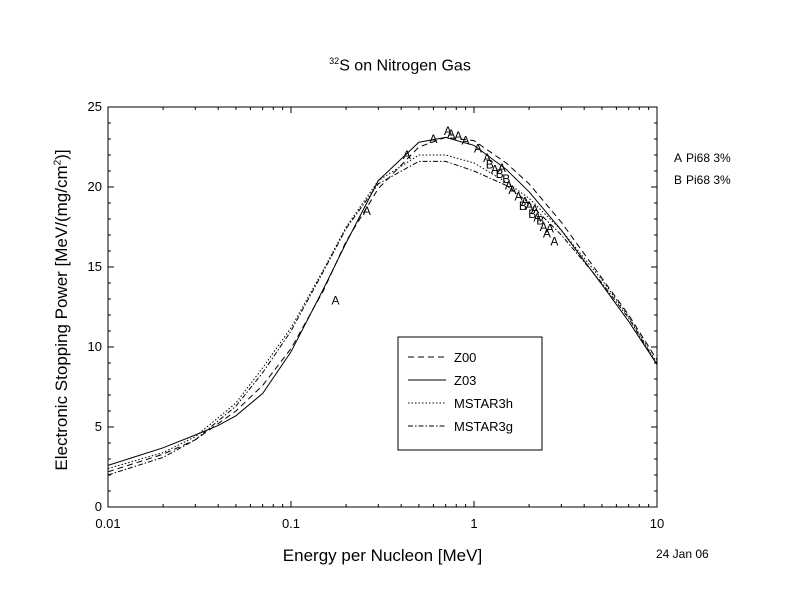 The width and height of the screenshot is (800, 600). I want to click on x-axis-label: Energy per Nucleon [MeV], so click(382, 555).